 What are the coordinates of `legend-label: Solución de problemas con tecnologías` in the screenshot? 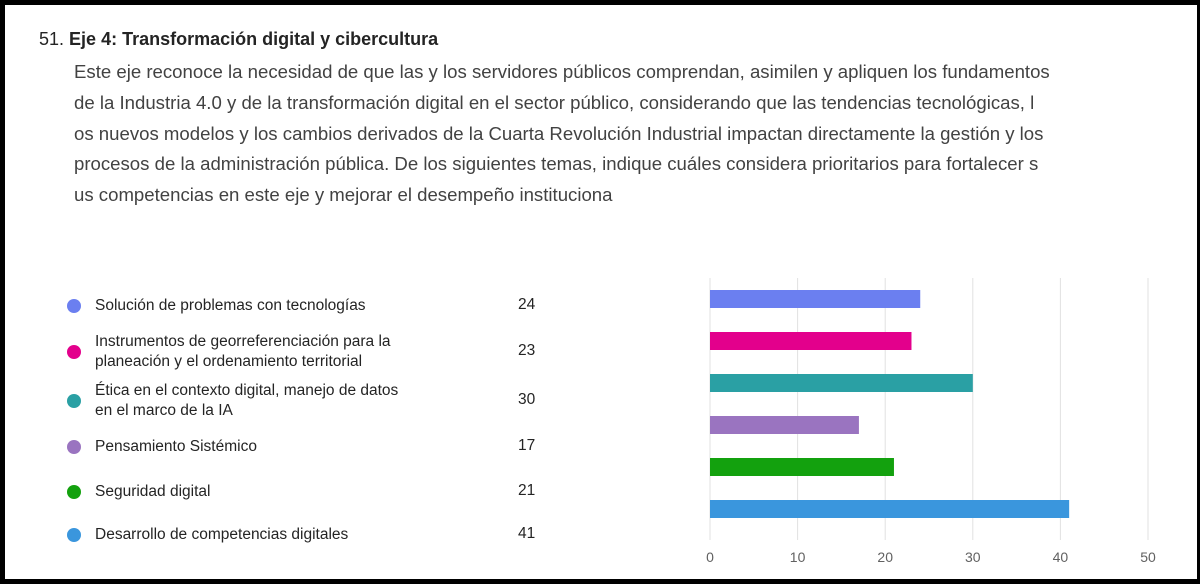 It's located at (230, 305).